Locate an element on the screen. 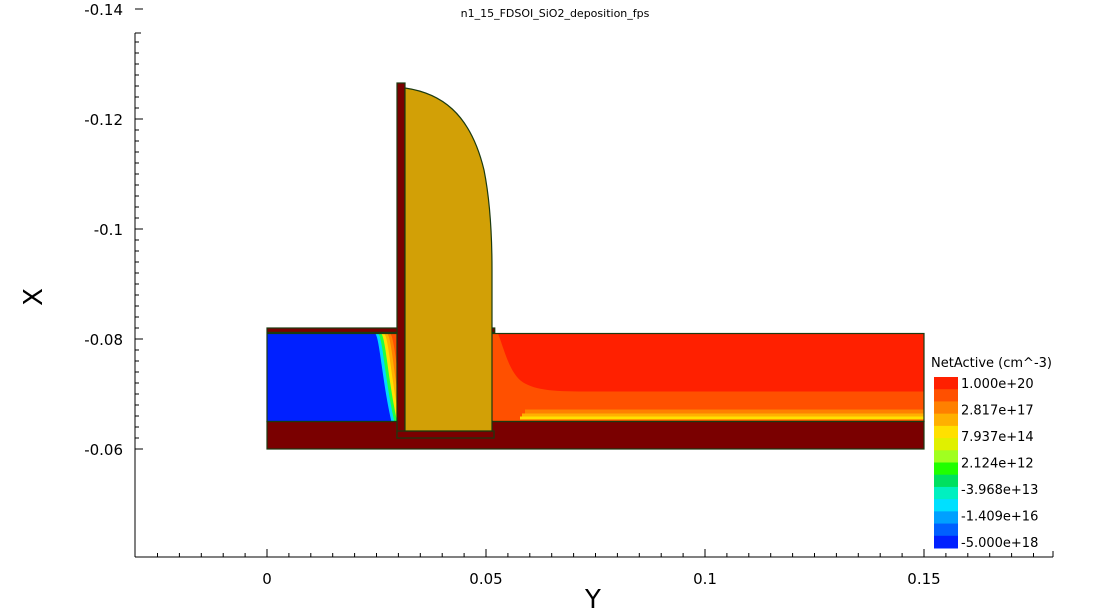  legend-label: 7.937e+14 is located at coordinates (997, 437).